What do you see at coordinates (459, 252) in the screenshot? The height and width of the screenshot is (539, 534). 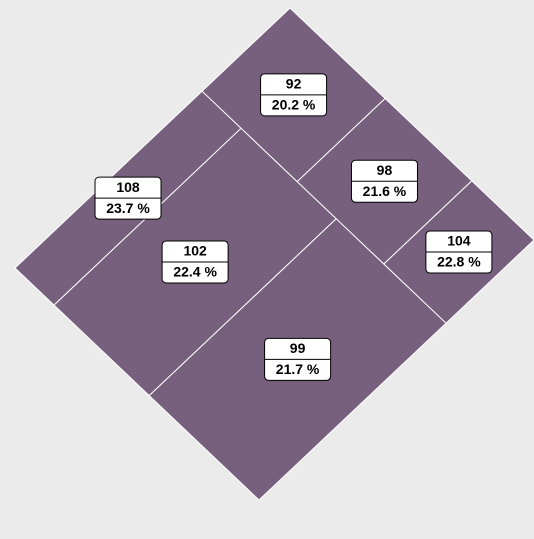 I see `tile-label: 104 22.8 %` at bounding box center [459, 252].